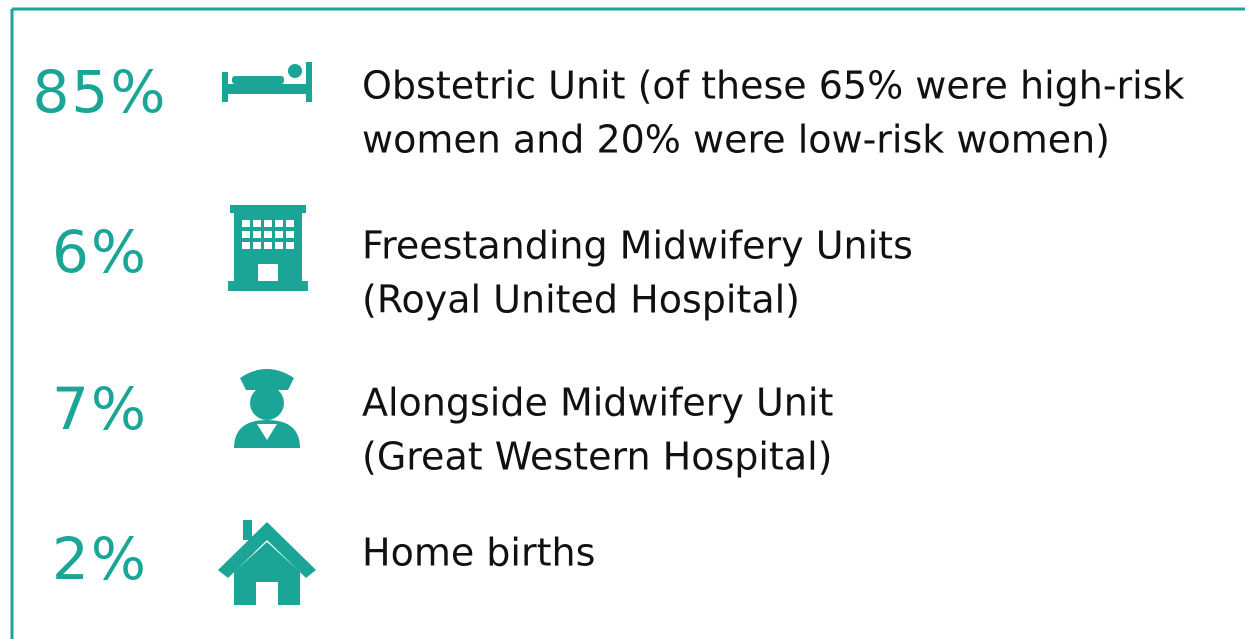 The width and height of the screenshot is (1245, 639). Describe the element at coordinates (478, 553) in the screenshot. I see `description-line: Home births` at that location.